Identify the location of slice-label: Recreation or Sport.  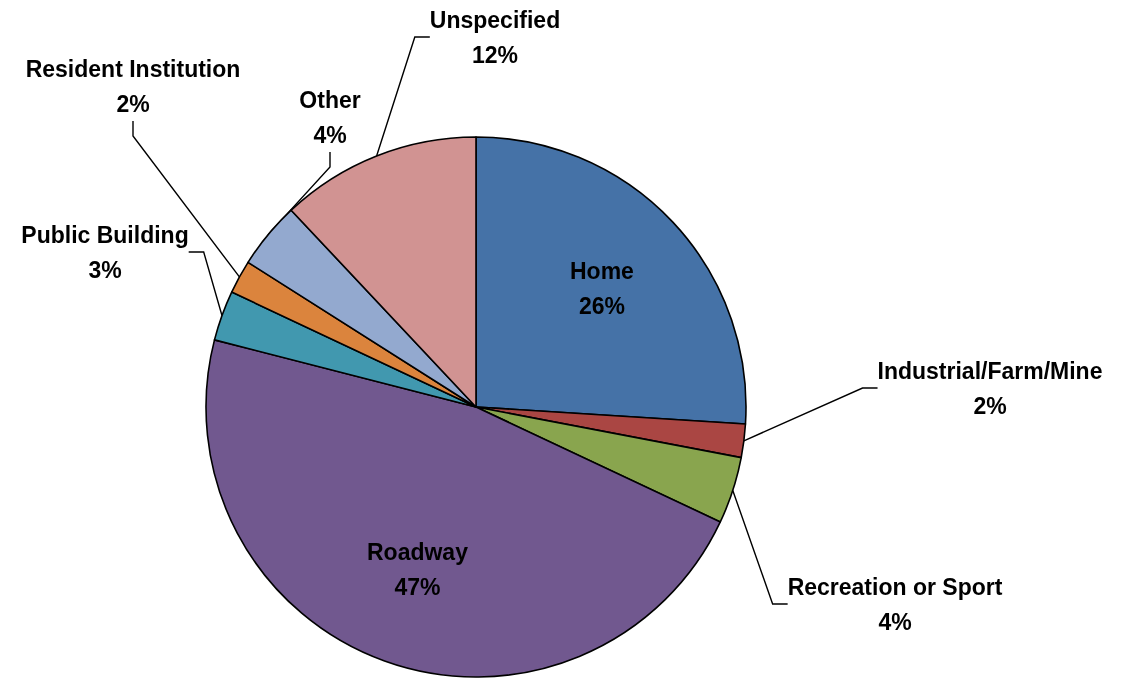
(895, 586).